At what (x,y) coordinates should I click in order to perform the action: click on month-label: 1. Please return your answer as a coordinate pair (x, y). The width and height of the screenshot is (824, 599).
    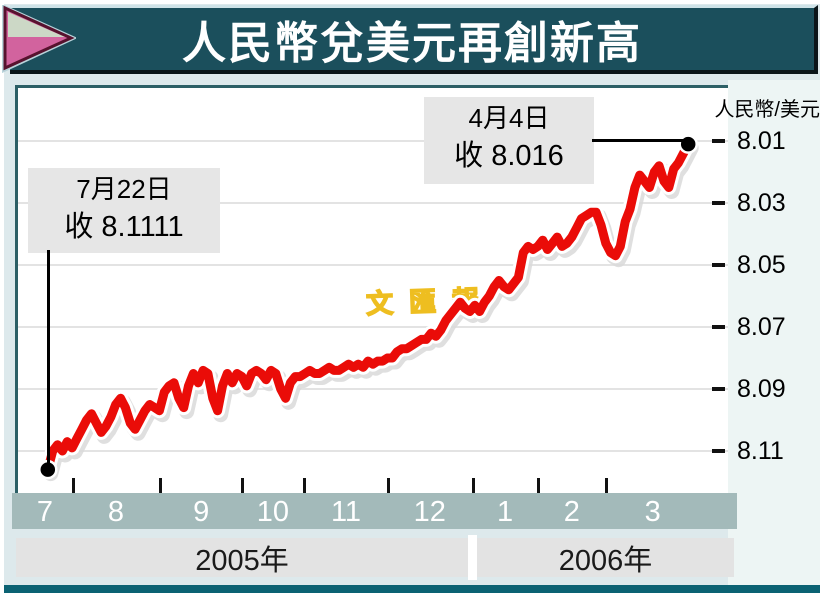
    Looking at the image, I should click on (505, 512).